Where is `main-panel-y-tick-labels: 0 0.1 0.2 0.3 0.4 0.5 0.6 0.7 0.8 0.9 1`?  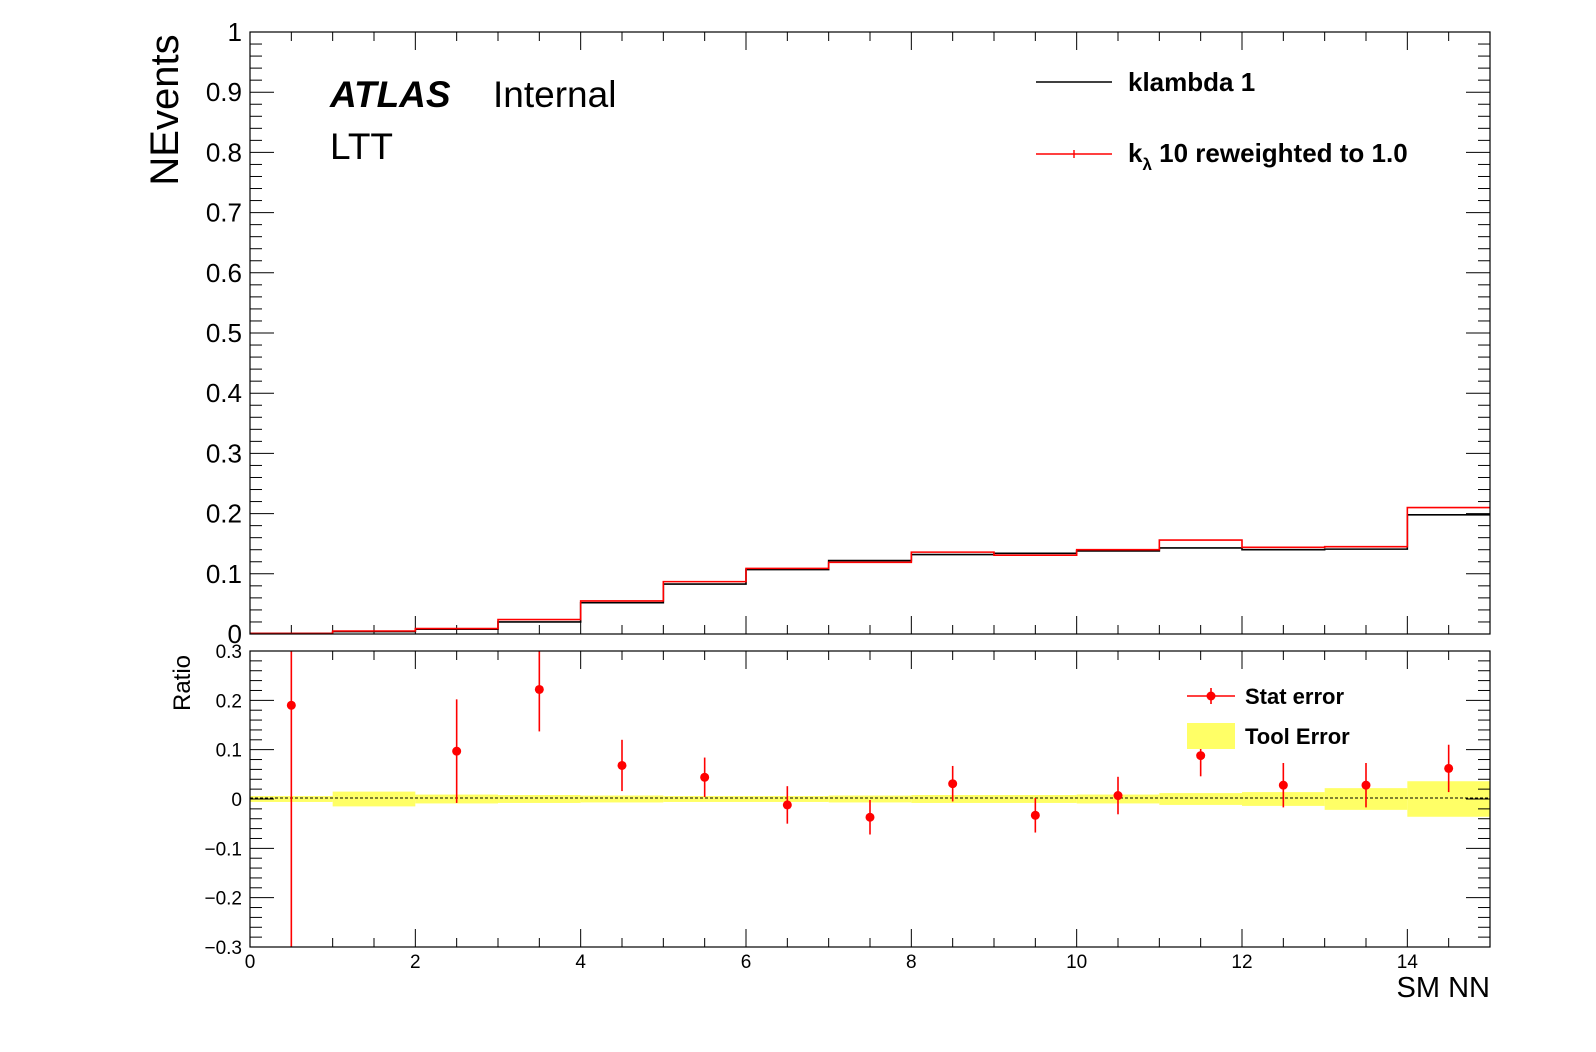 main-panel-y-tick-labels: 0 0.1 0.2 0.3 0.4 0.5 0.6 0.7 0.8 0.9 1 is located at coordinates (224, 333).